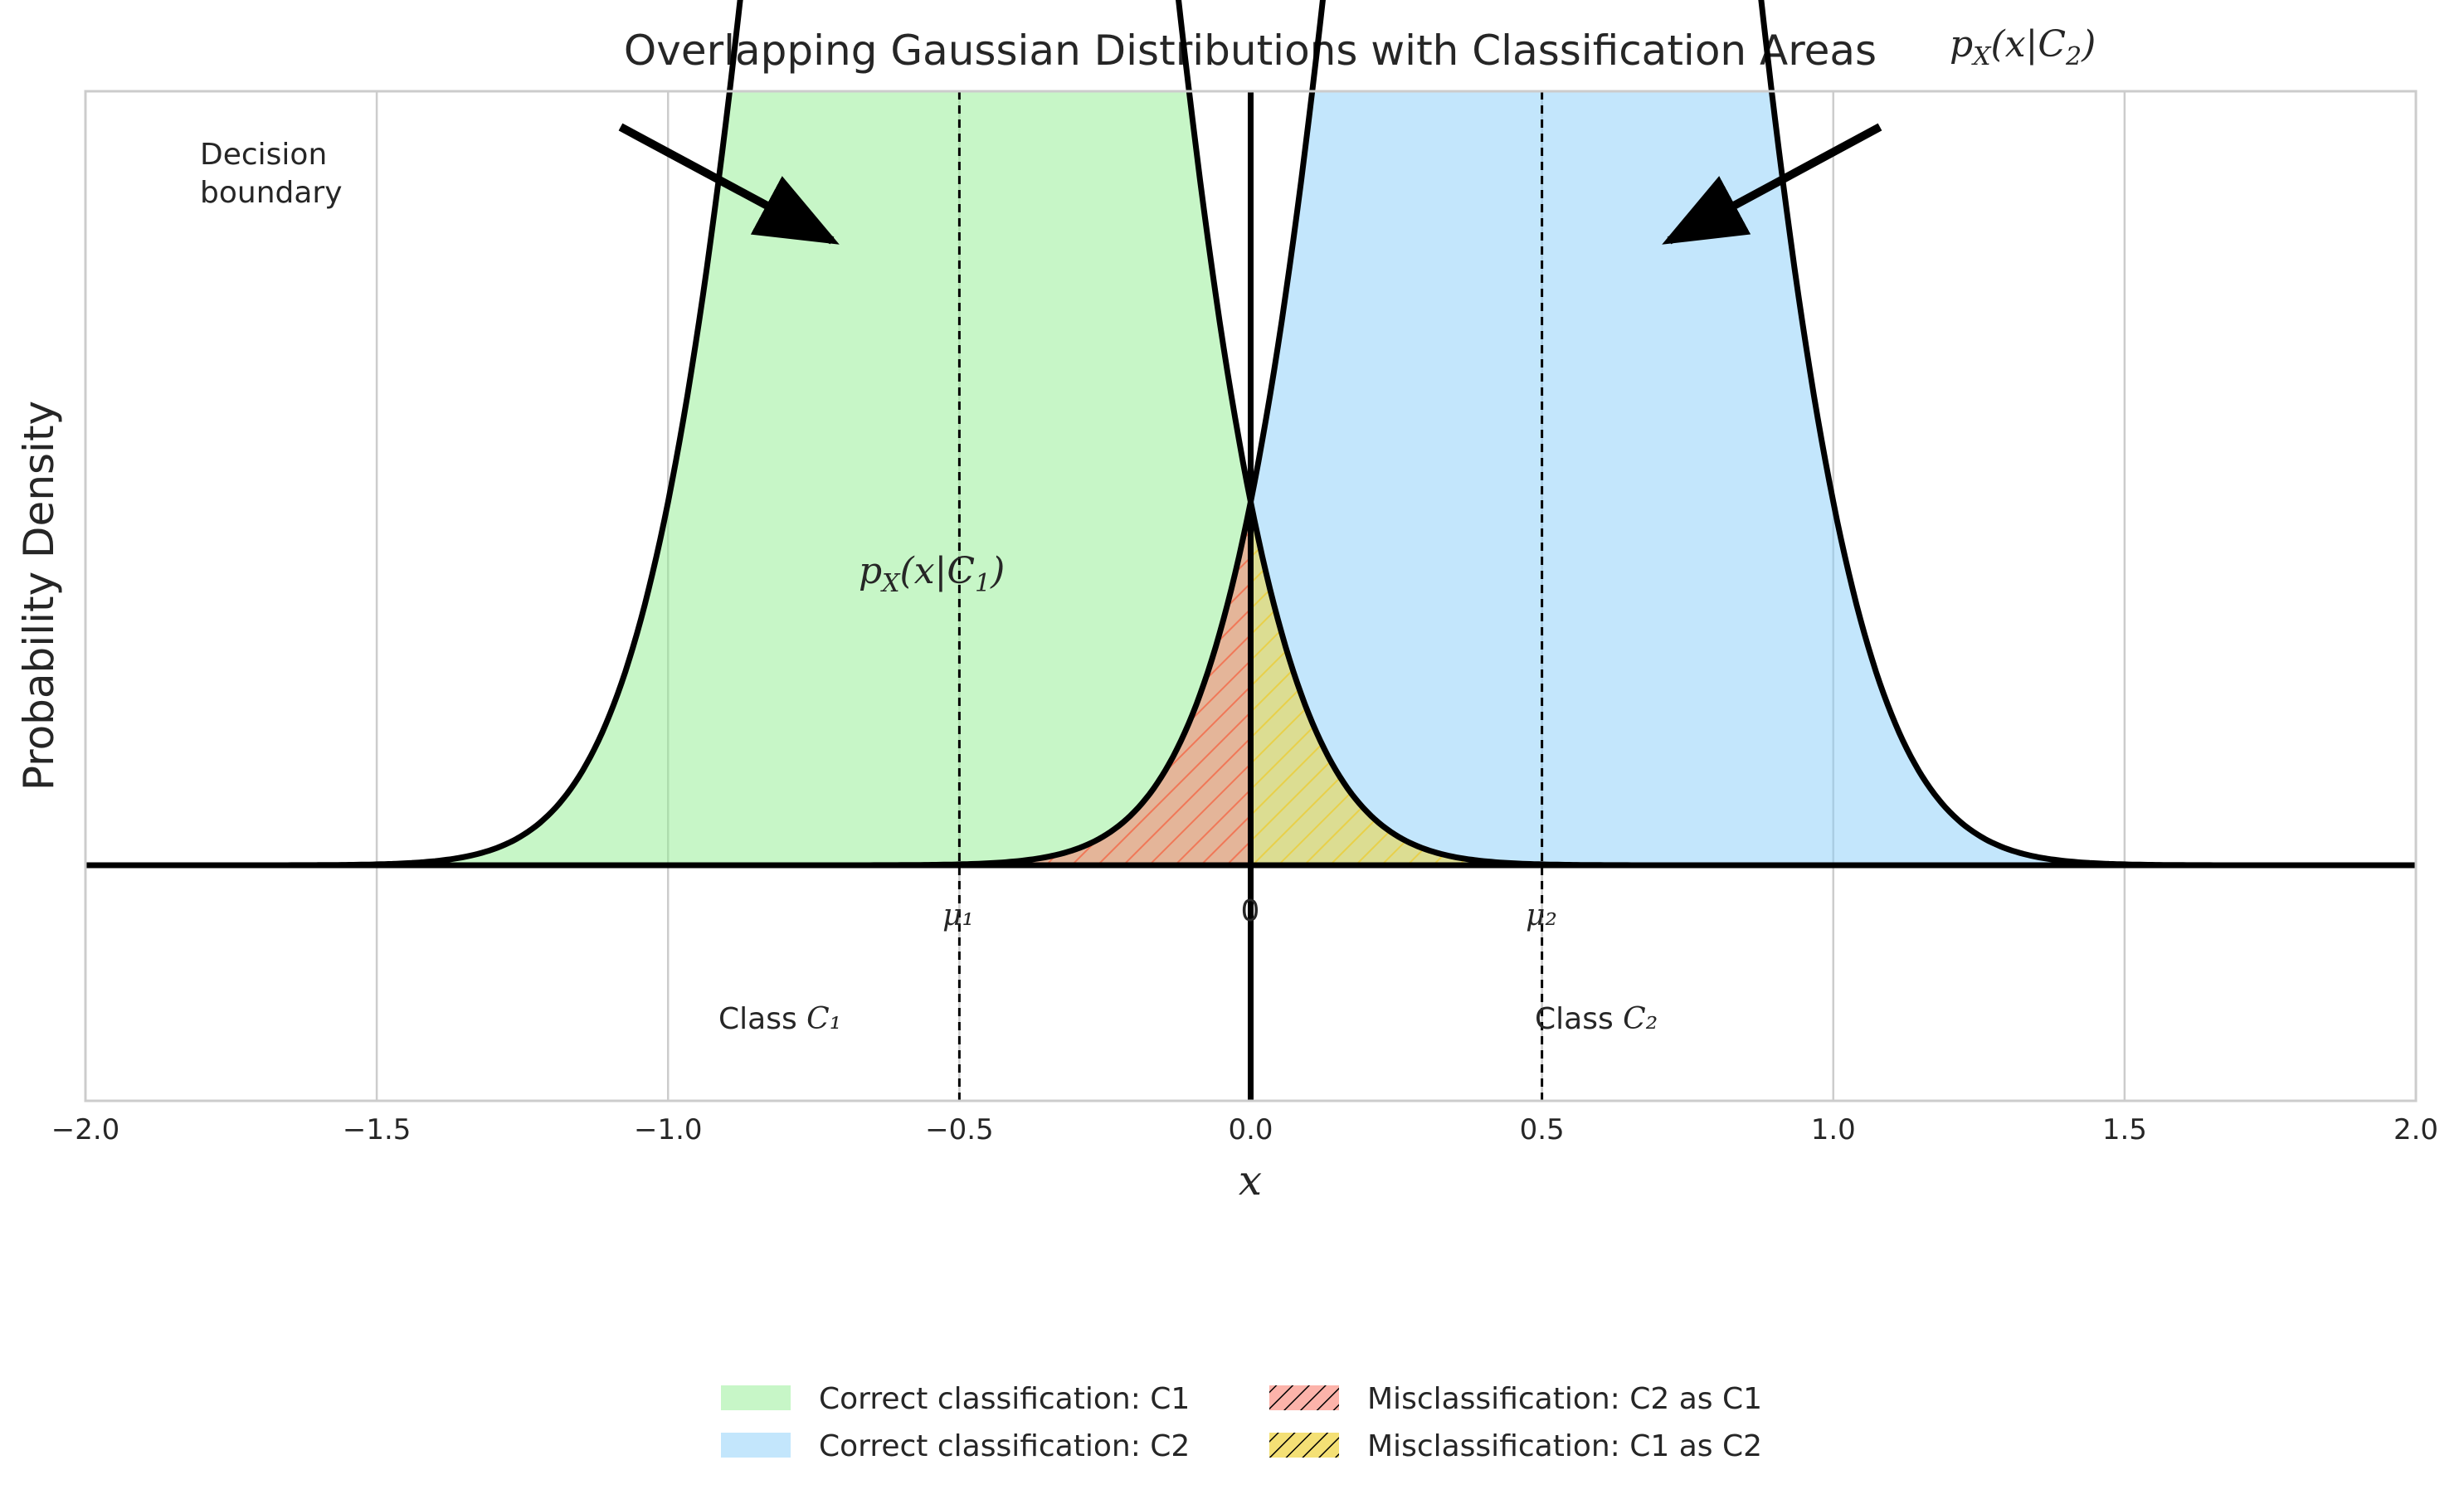 The width and height of the screenshot is (2464, 1504). Describe the element at coordinates (932, 574) in the screenshot. I see `curve-label-c1: pX(x|C1)` at that location.